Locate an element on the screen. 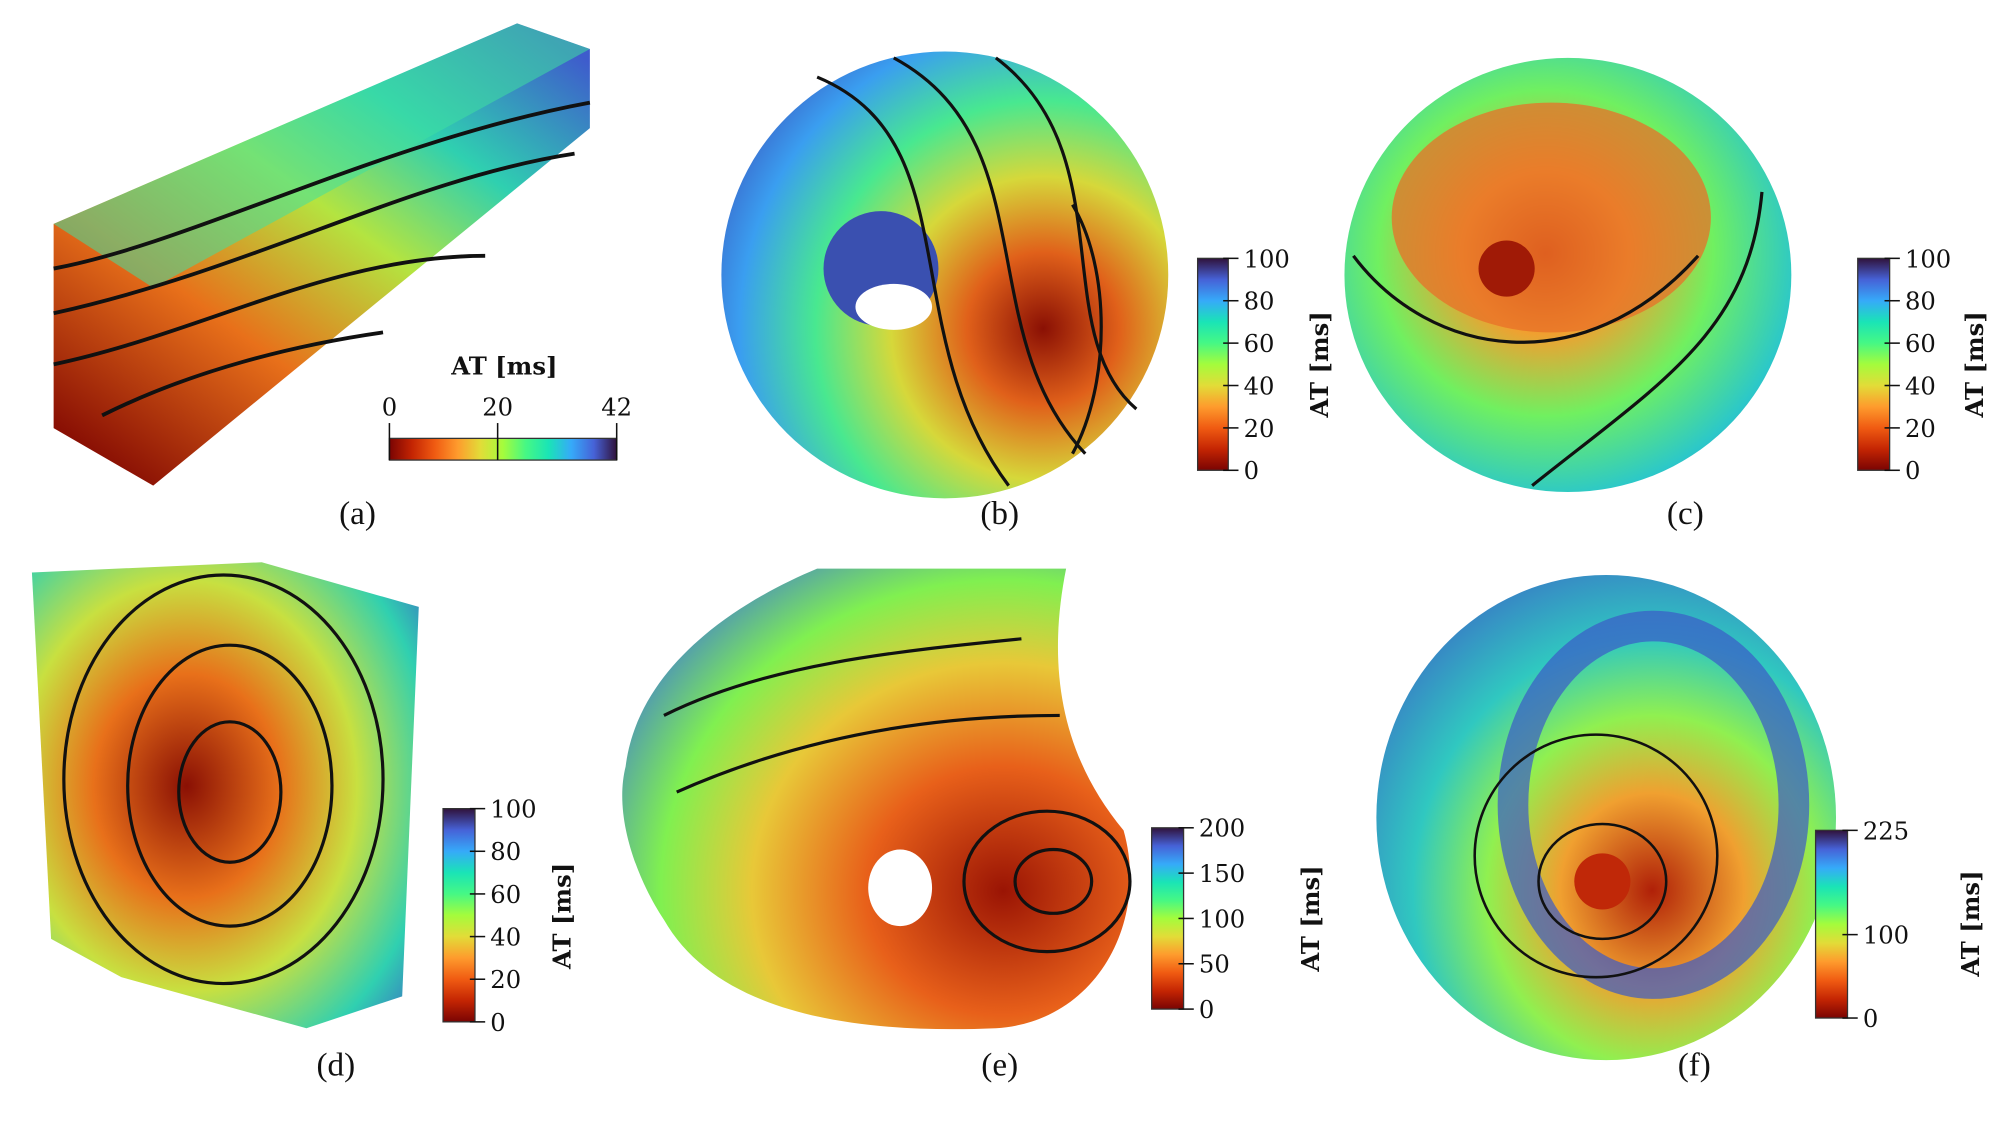 This screenshot has height=1127, width=2002. tick-label: 225 is located at coordinates (1886, 830).